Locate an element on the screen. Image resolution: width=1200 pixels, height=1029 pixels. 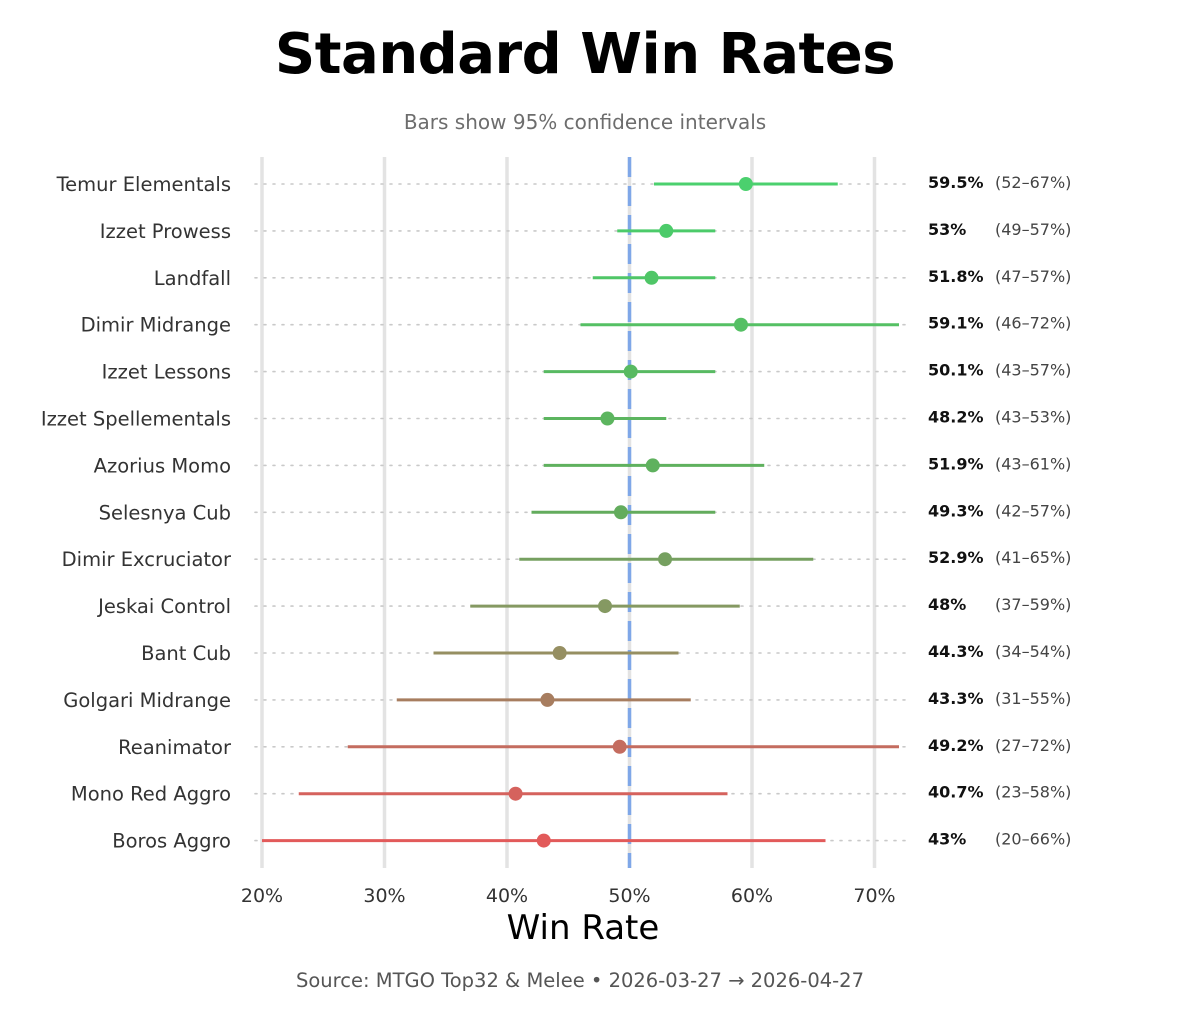
row-3: Dimir Midrange 59.1% (46–72%) is located at coordinates (576, 325).